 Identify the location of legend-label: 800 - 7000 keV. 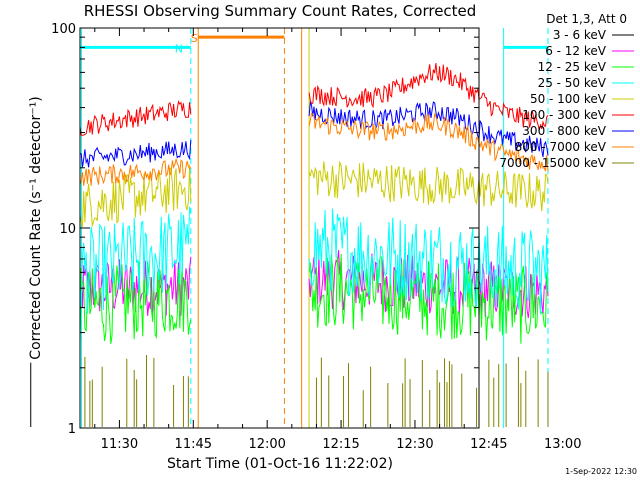
(561, 147).